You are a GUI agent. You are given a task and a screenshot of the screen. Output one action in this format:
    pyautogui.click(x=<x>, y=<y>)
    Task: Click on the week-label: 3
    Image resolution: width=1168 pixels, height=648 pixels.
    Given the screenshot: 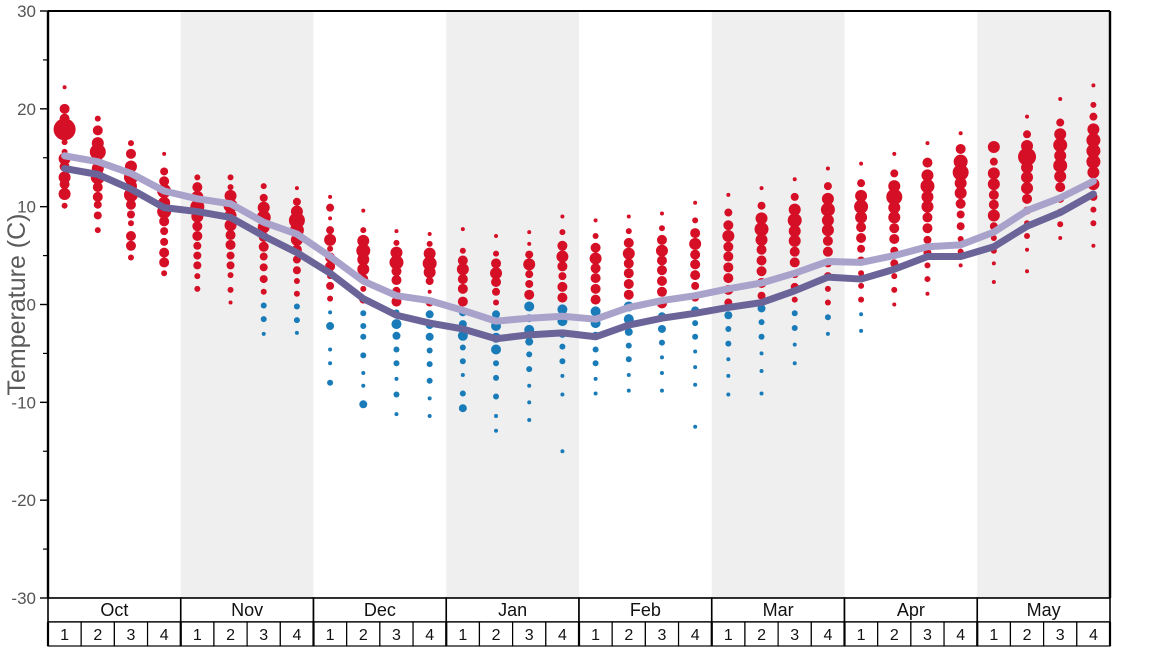 What is the action you would take?
    pyautogui.click(x=927, y=635)
    